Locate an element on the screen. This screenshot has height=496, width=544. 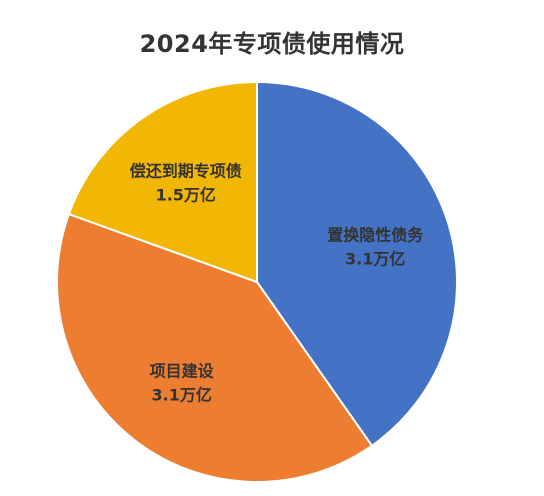
slice-value-label-1: 3.1万亿 is located at coordinates (375, 259).